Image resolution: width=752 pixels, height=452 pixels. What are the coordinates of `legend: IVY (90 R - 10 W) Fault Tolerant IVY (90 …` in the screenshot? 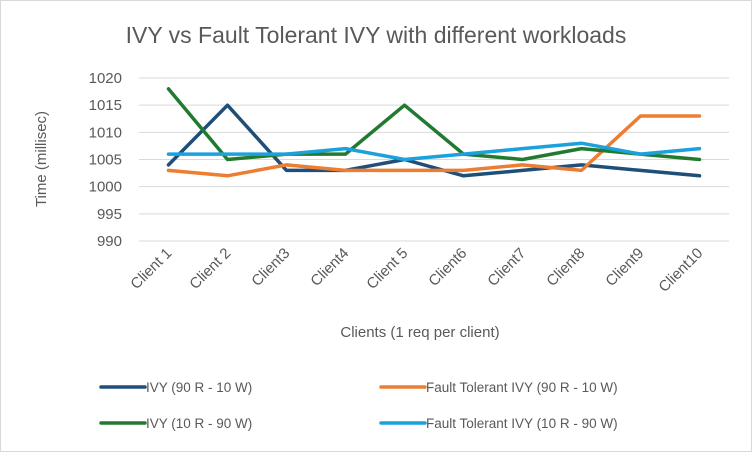 It's located at (358, 405).